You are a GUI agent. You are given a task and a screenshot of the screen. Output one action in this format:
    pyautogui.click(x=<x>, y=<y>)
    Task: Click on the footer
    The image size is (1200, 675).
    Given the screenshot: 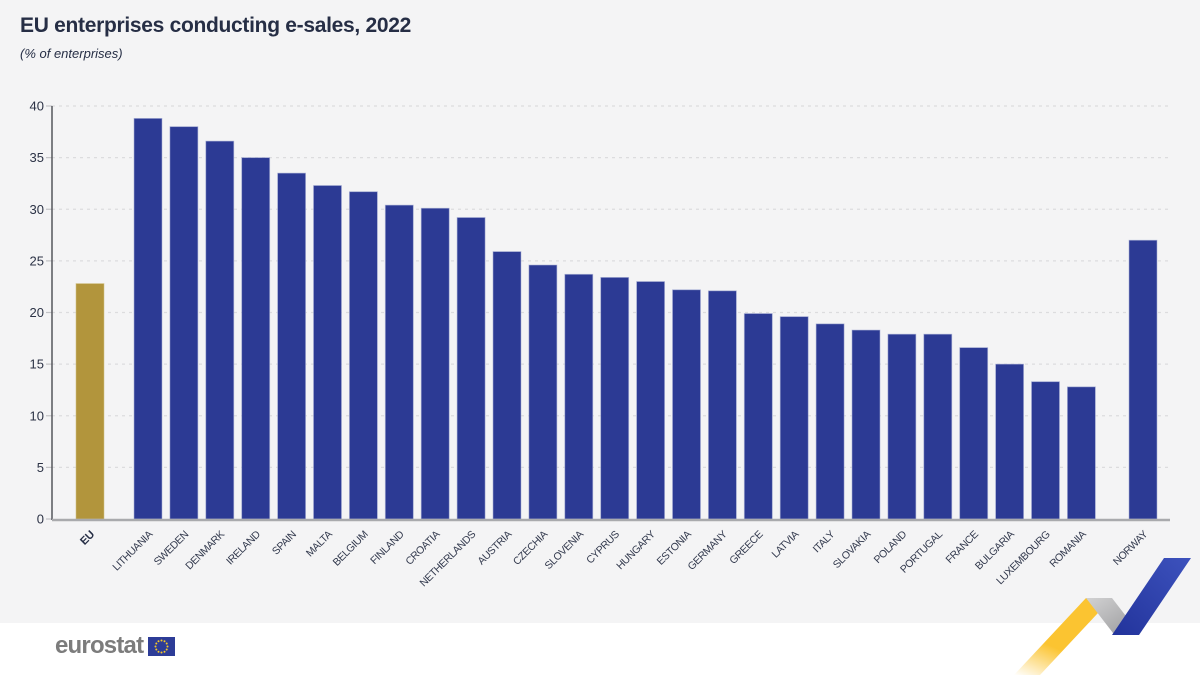 What is the action you would take?
    pyautogui.click(x=600, y=649)
    